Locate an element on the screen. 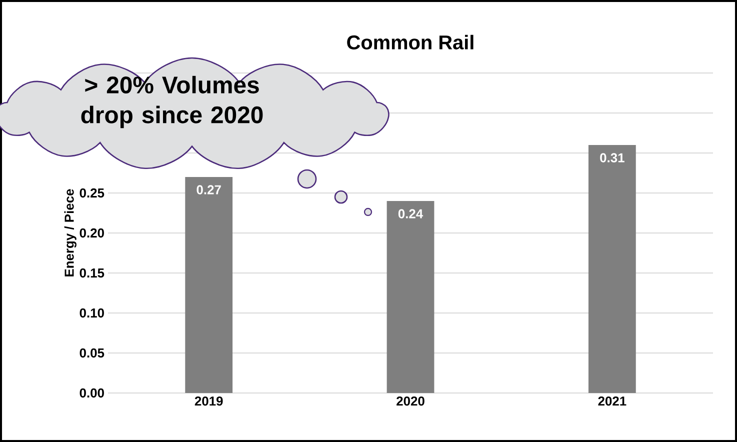 The image size is (737, 442). y-tick-label: 0.15 is located at coordinates (92, 273).